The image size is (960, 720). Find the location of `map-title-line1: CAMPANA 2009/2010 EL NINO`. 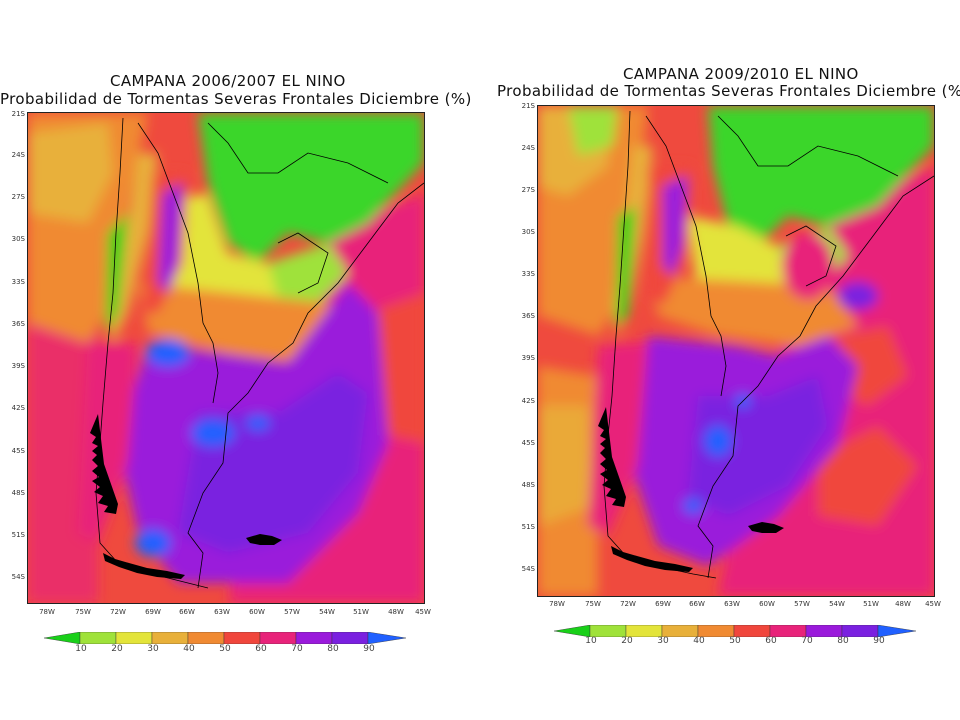

map-title-line1: CAMPANA 2009/2010 EL NINO is located at coordinates (741, 74).